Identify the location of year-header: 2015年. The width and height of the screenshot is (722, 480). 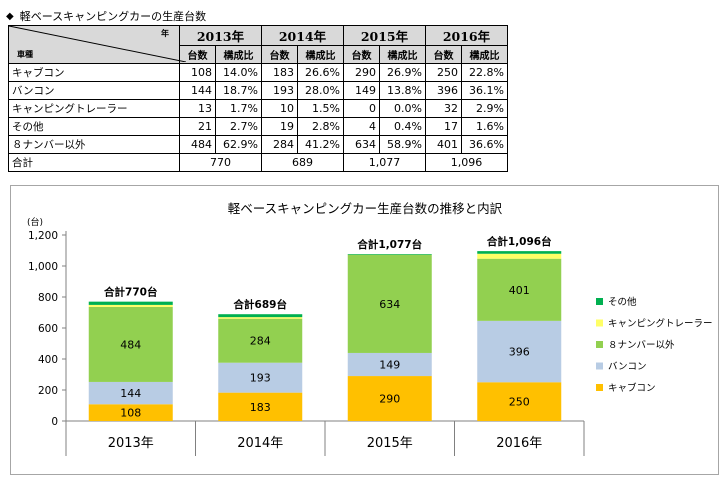
(384, 35).